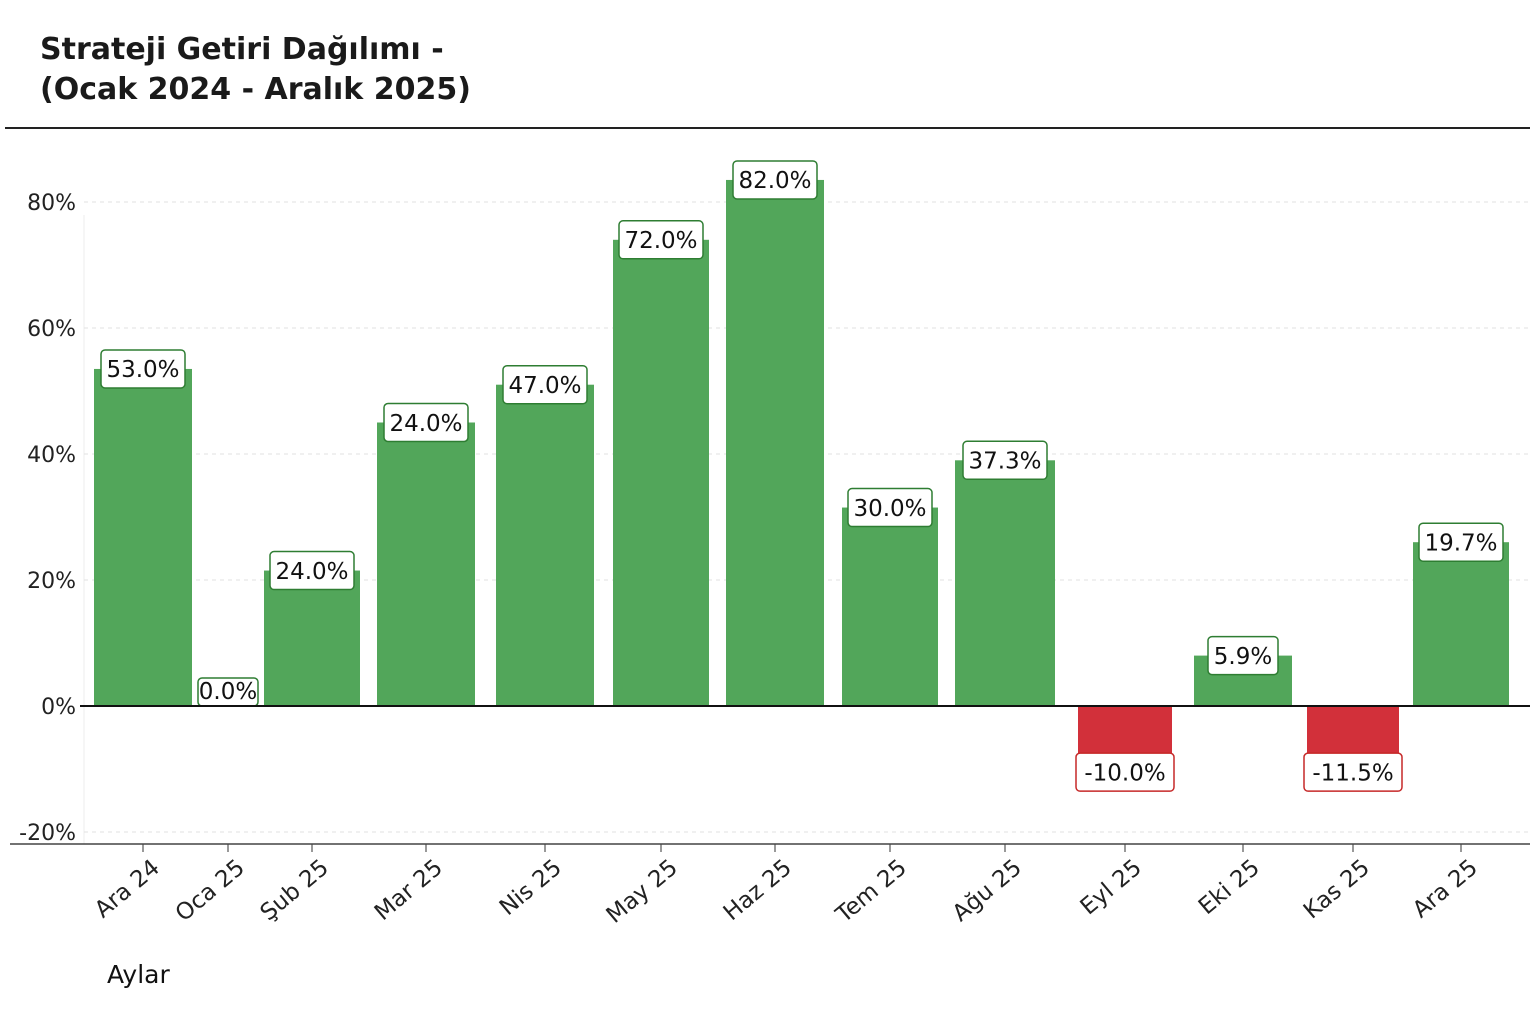  What do you see at coordinates (58, 707) in the screenshot?
I see `y-tick-label: 0%` at bounding box center [58, 707].